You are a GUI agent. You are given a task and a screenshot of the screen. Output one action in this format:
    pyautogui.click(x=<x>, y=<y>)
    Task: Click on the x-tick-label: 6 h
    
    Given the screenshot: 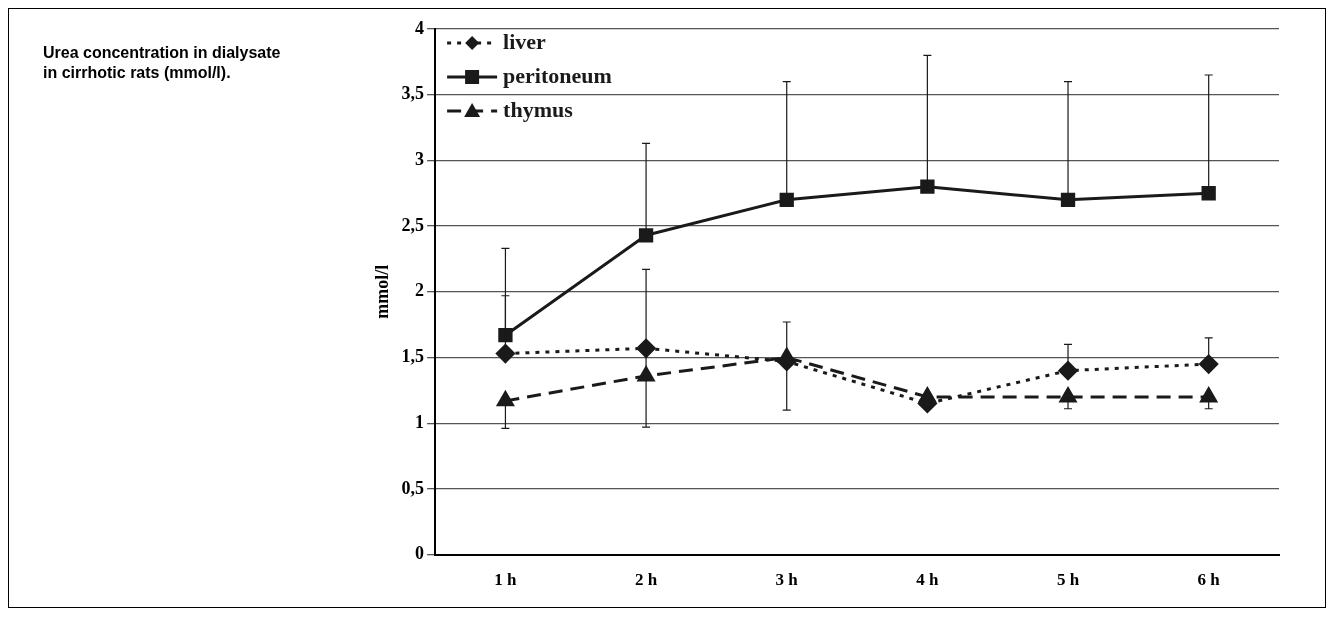 What is the action you would take?
    pyautogui.click(x=1209, y=580)
    